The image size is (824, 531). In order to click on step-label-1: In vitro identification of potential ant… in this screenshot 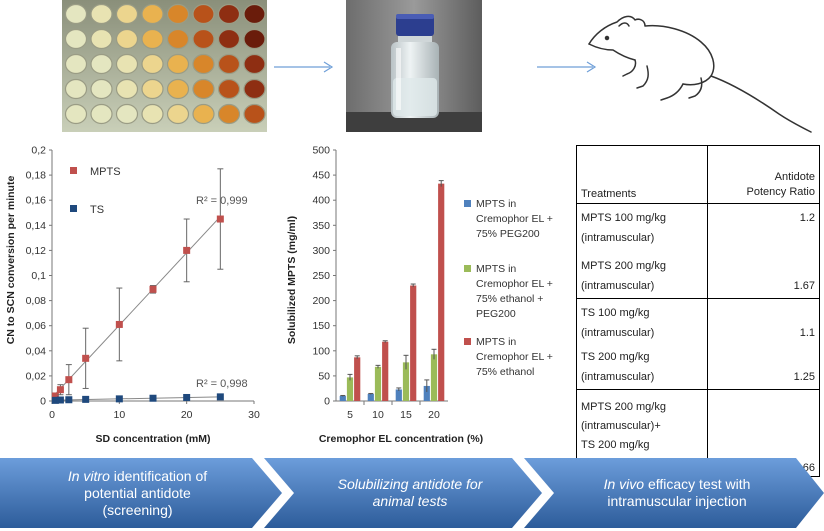, I will do `click(137, 493)`.